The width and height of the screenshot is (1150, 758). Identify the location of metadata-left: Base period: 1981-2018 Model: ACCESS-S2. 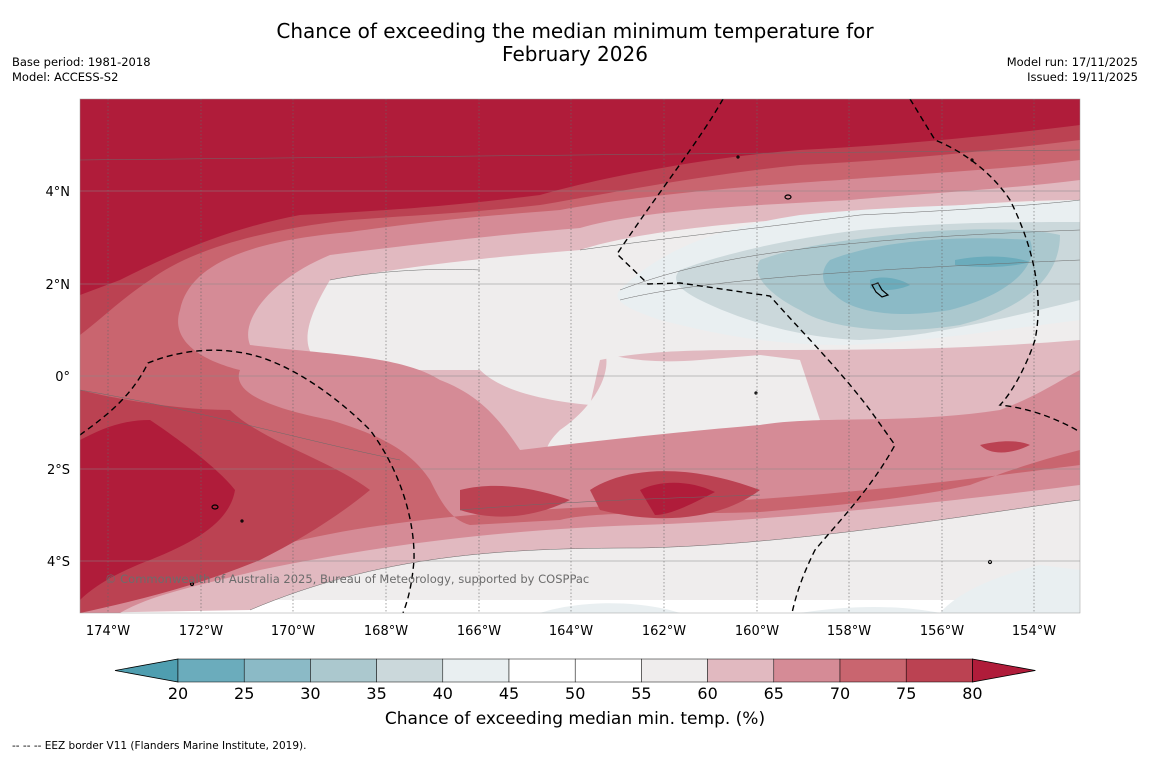
(81, 70).